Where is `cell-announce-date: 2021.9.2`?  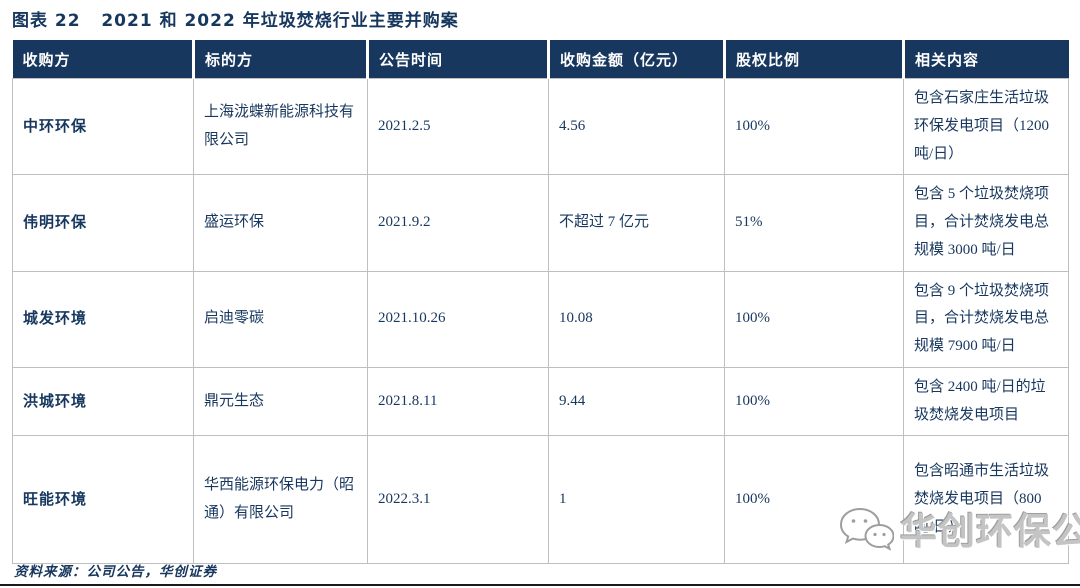
cell-announce-date: 2021.9.2 is located at coordinates (458, 223).